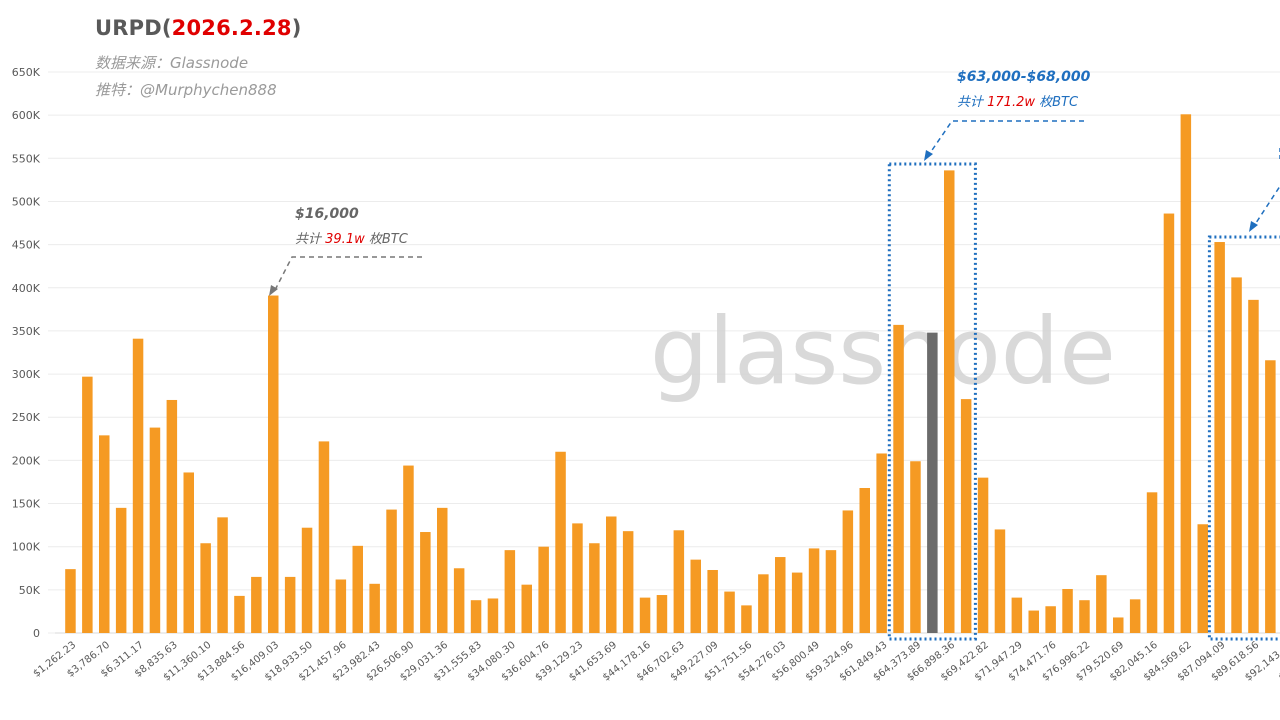 This screenshot has height=720, width=1280. Describe the element at coordinates (883, 351) in the screenshot. I see `watermark-text: glassnode` at that location.